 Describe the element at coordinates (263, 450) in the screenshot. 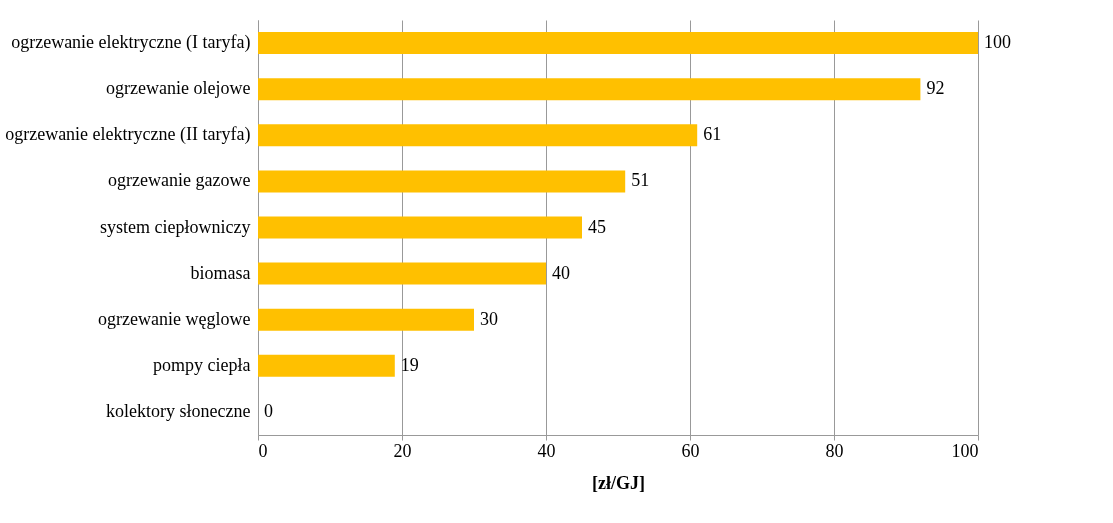

I see `x-tick-label: 0` at that location.